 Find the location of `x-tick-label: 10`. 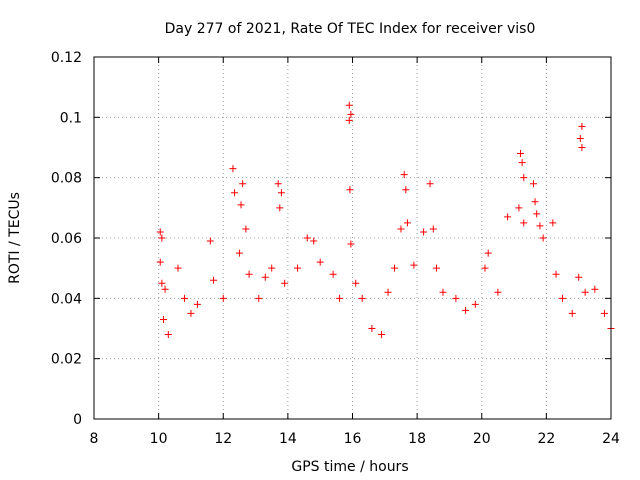

x-tick-label: 10 is located at coordinates (159, 439).